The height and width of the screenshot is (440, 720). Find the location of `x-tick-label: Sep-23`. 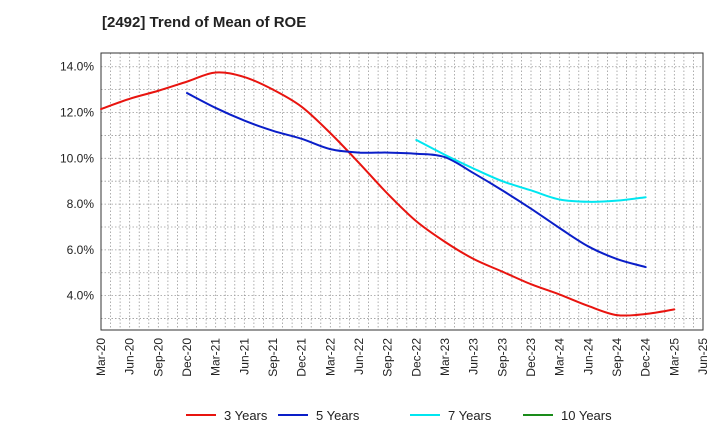

x-tick-label: Sep-23 is located at coordinates (502, 357).